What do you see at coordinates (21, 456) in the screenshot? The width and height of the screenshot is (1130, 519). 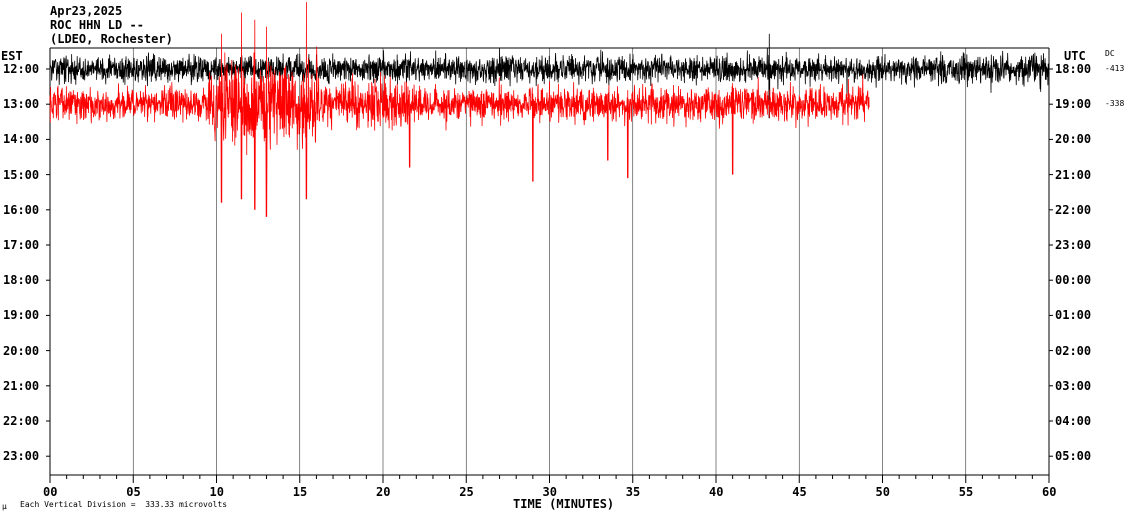 I see `est-hour-label: 23:00` at bounding box center [21, 456].